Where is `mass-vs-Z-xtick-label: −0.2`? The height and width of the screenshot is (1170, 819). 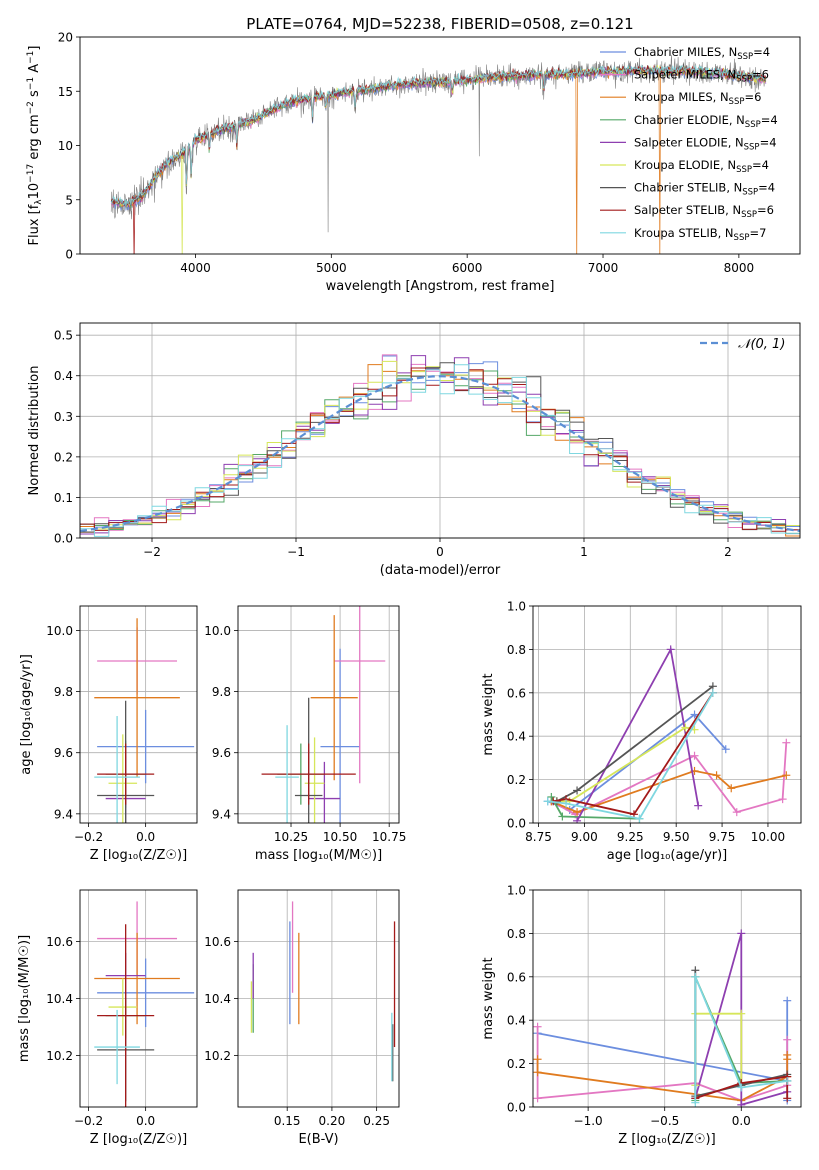 mass-vs-Z-xtick-label: −0.2 is located at coordinates (88, 1121).